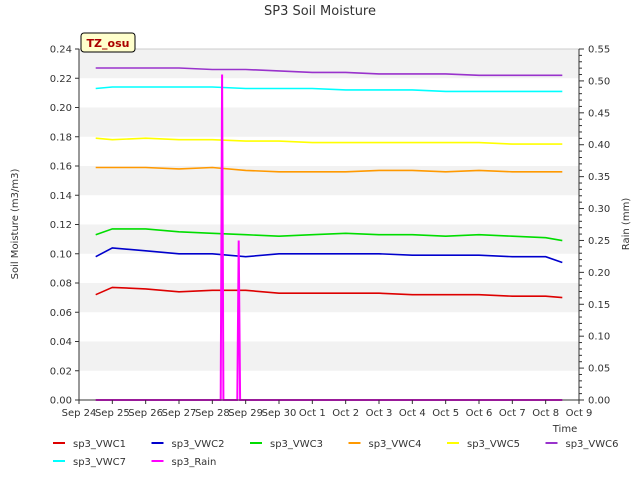  I want to click on x-tick-label: Oct 6, so click(479, 413).